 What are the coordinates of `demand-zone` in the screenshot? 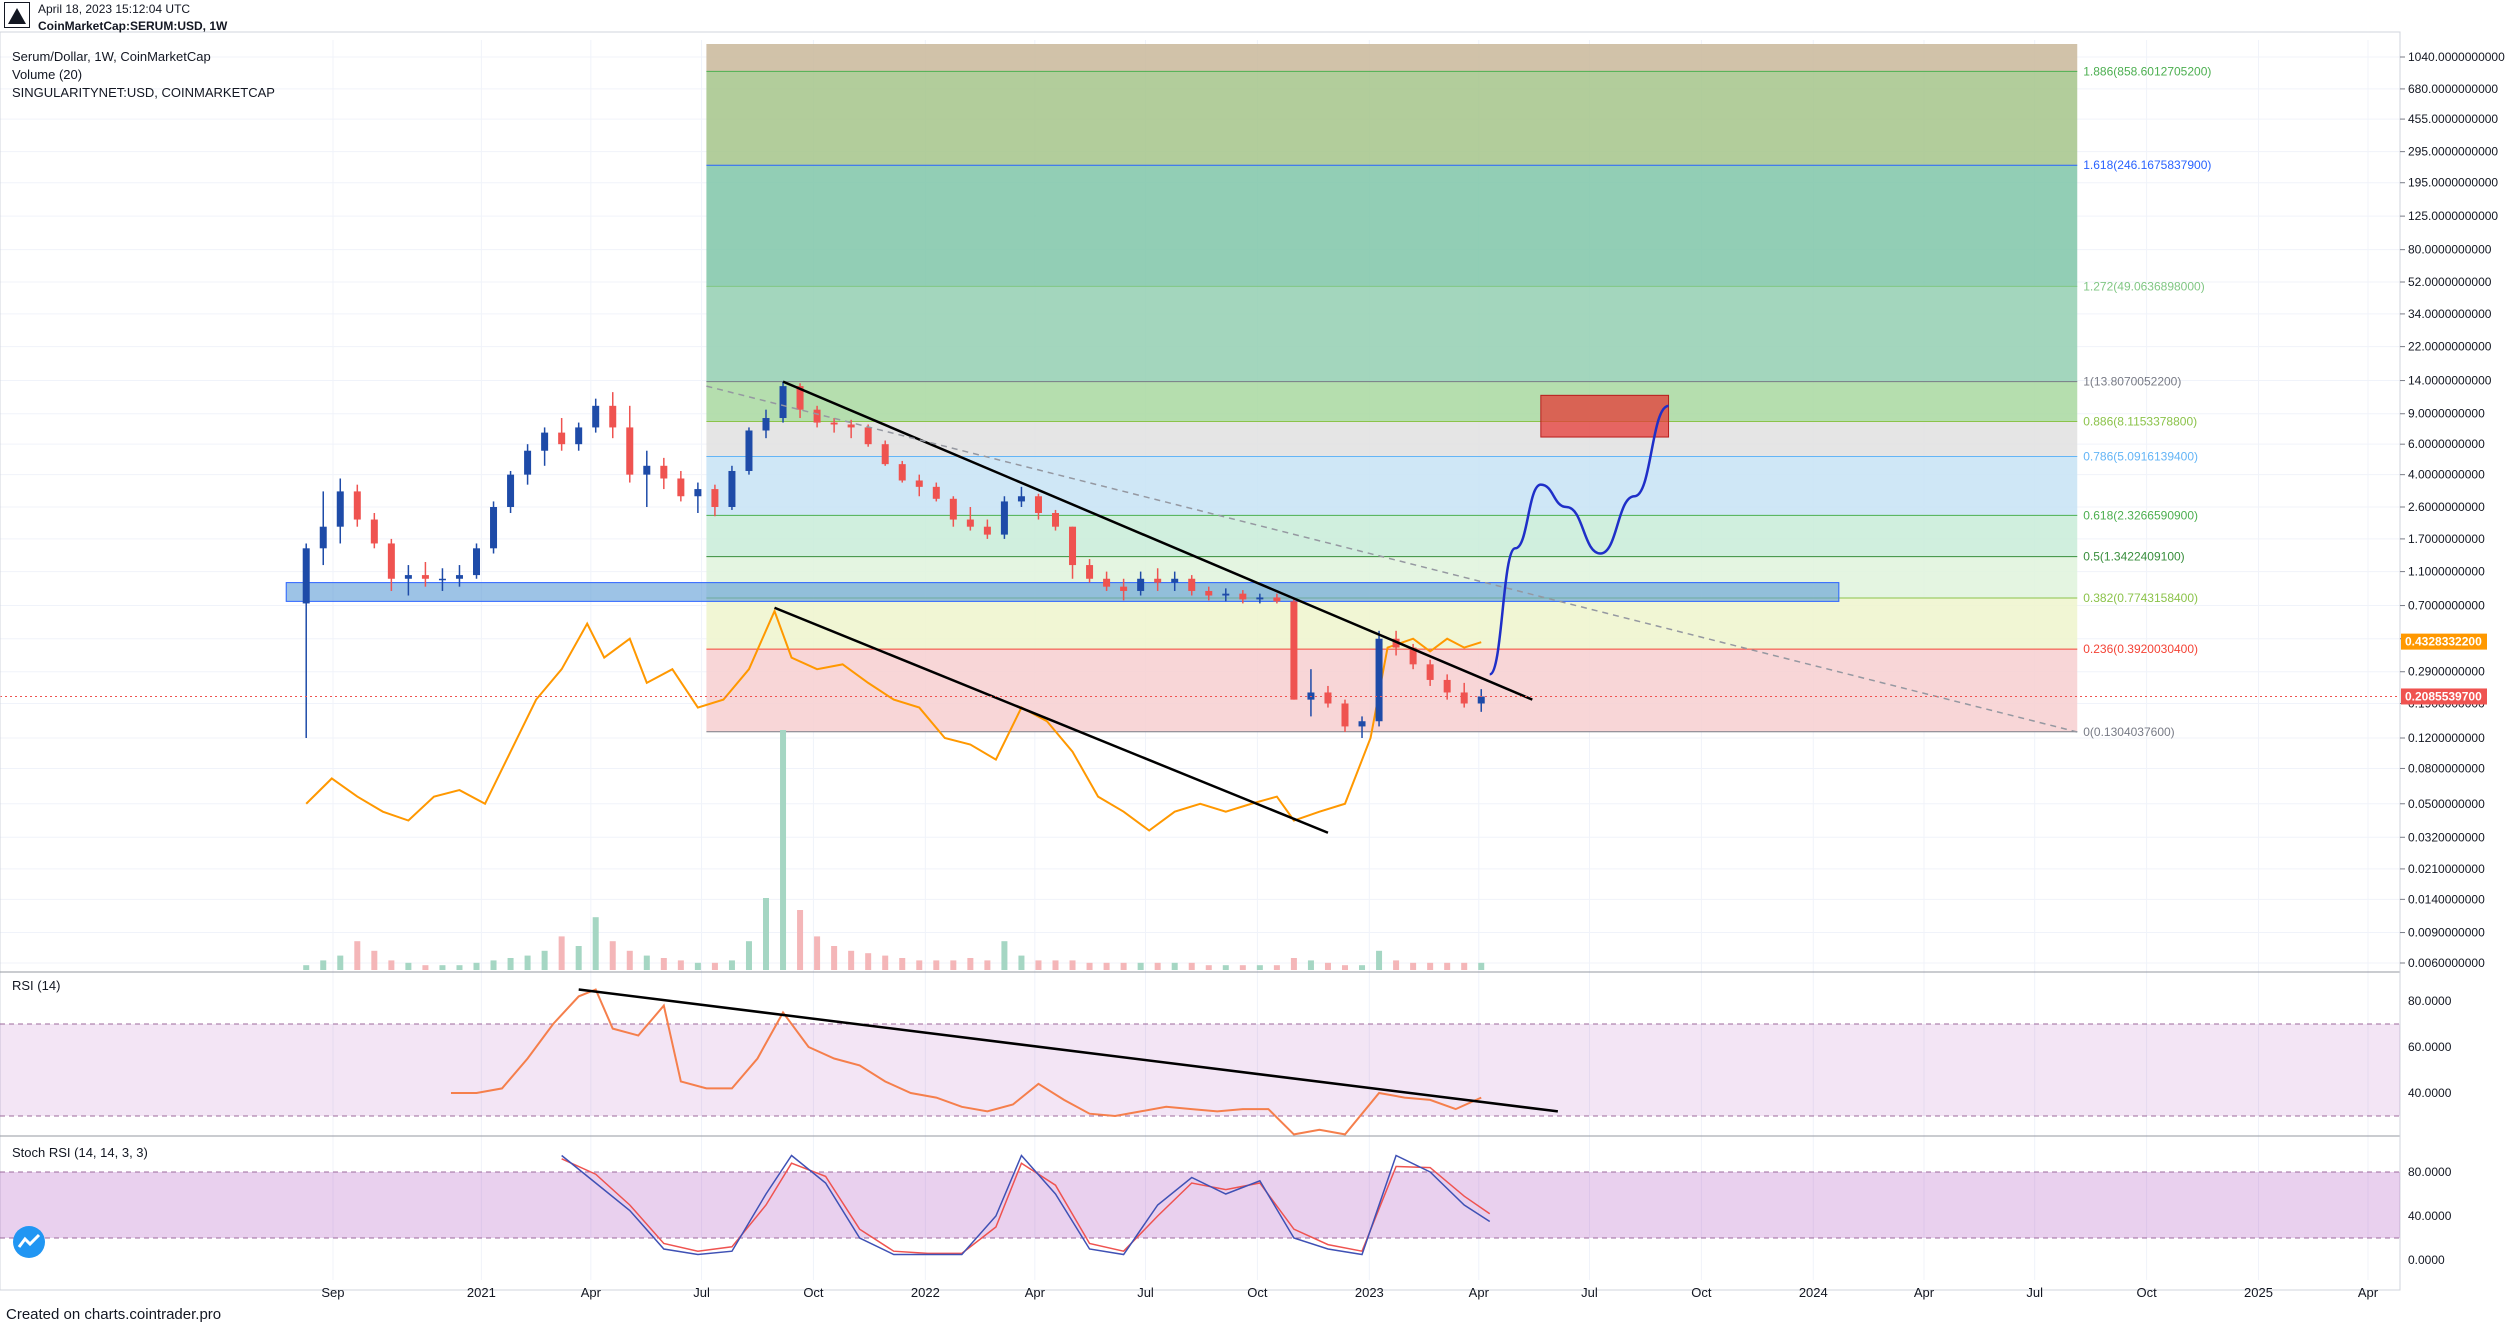 It's located at (1062, 592).